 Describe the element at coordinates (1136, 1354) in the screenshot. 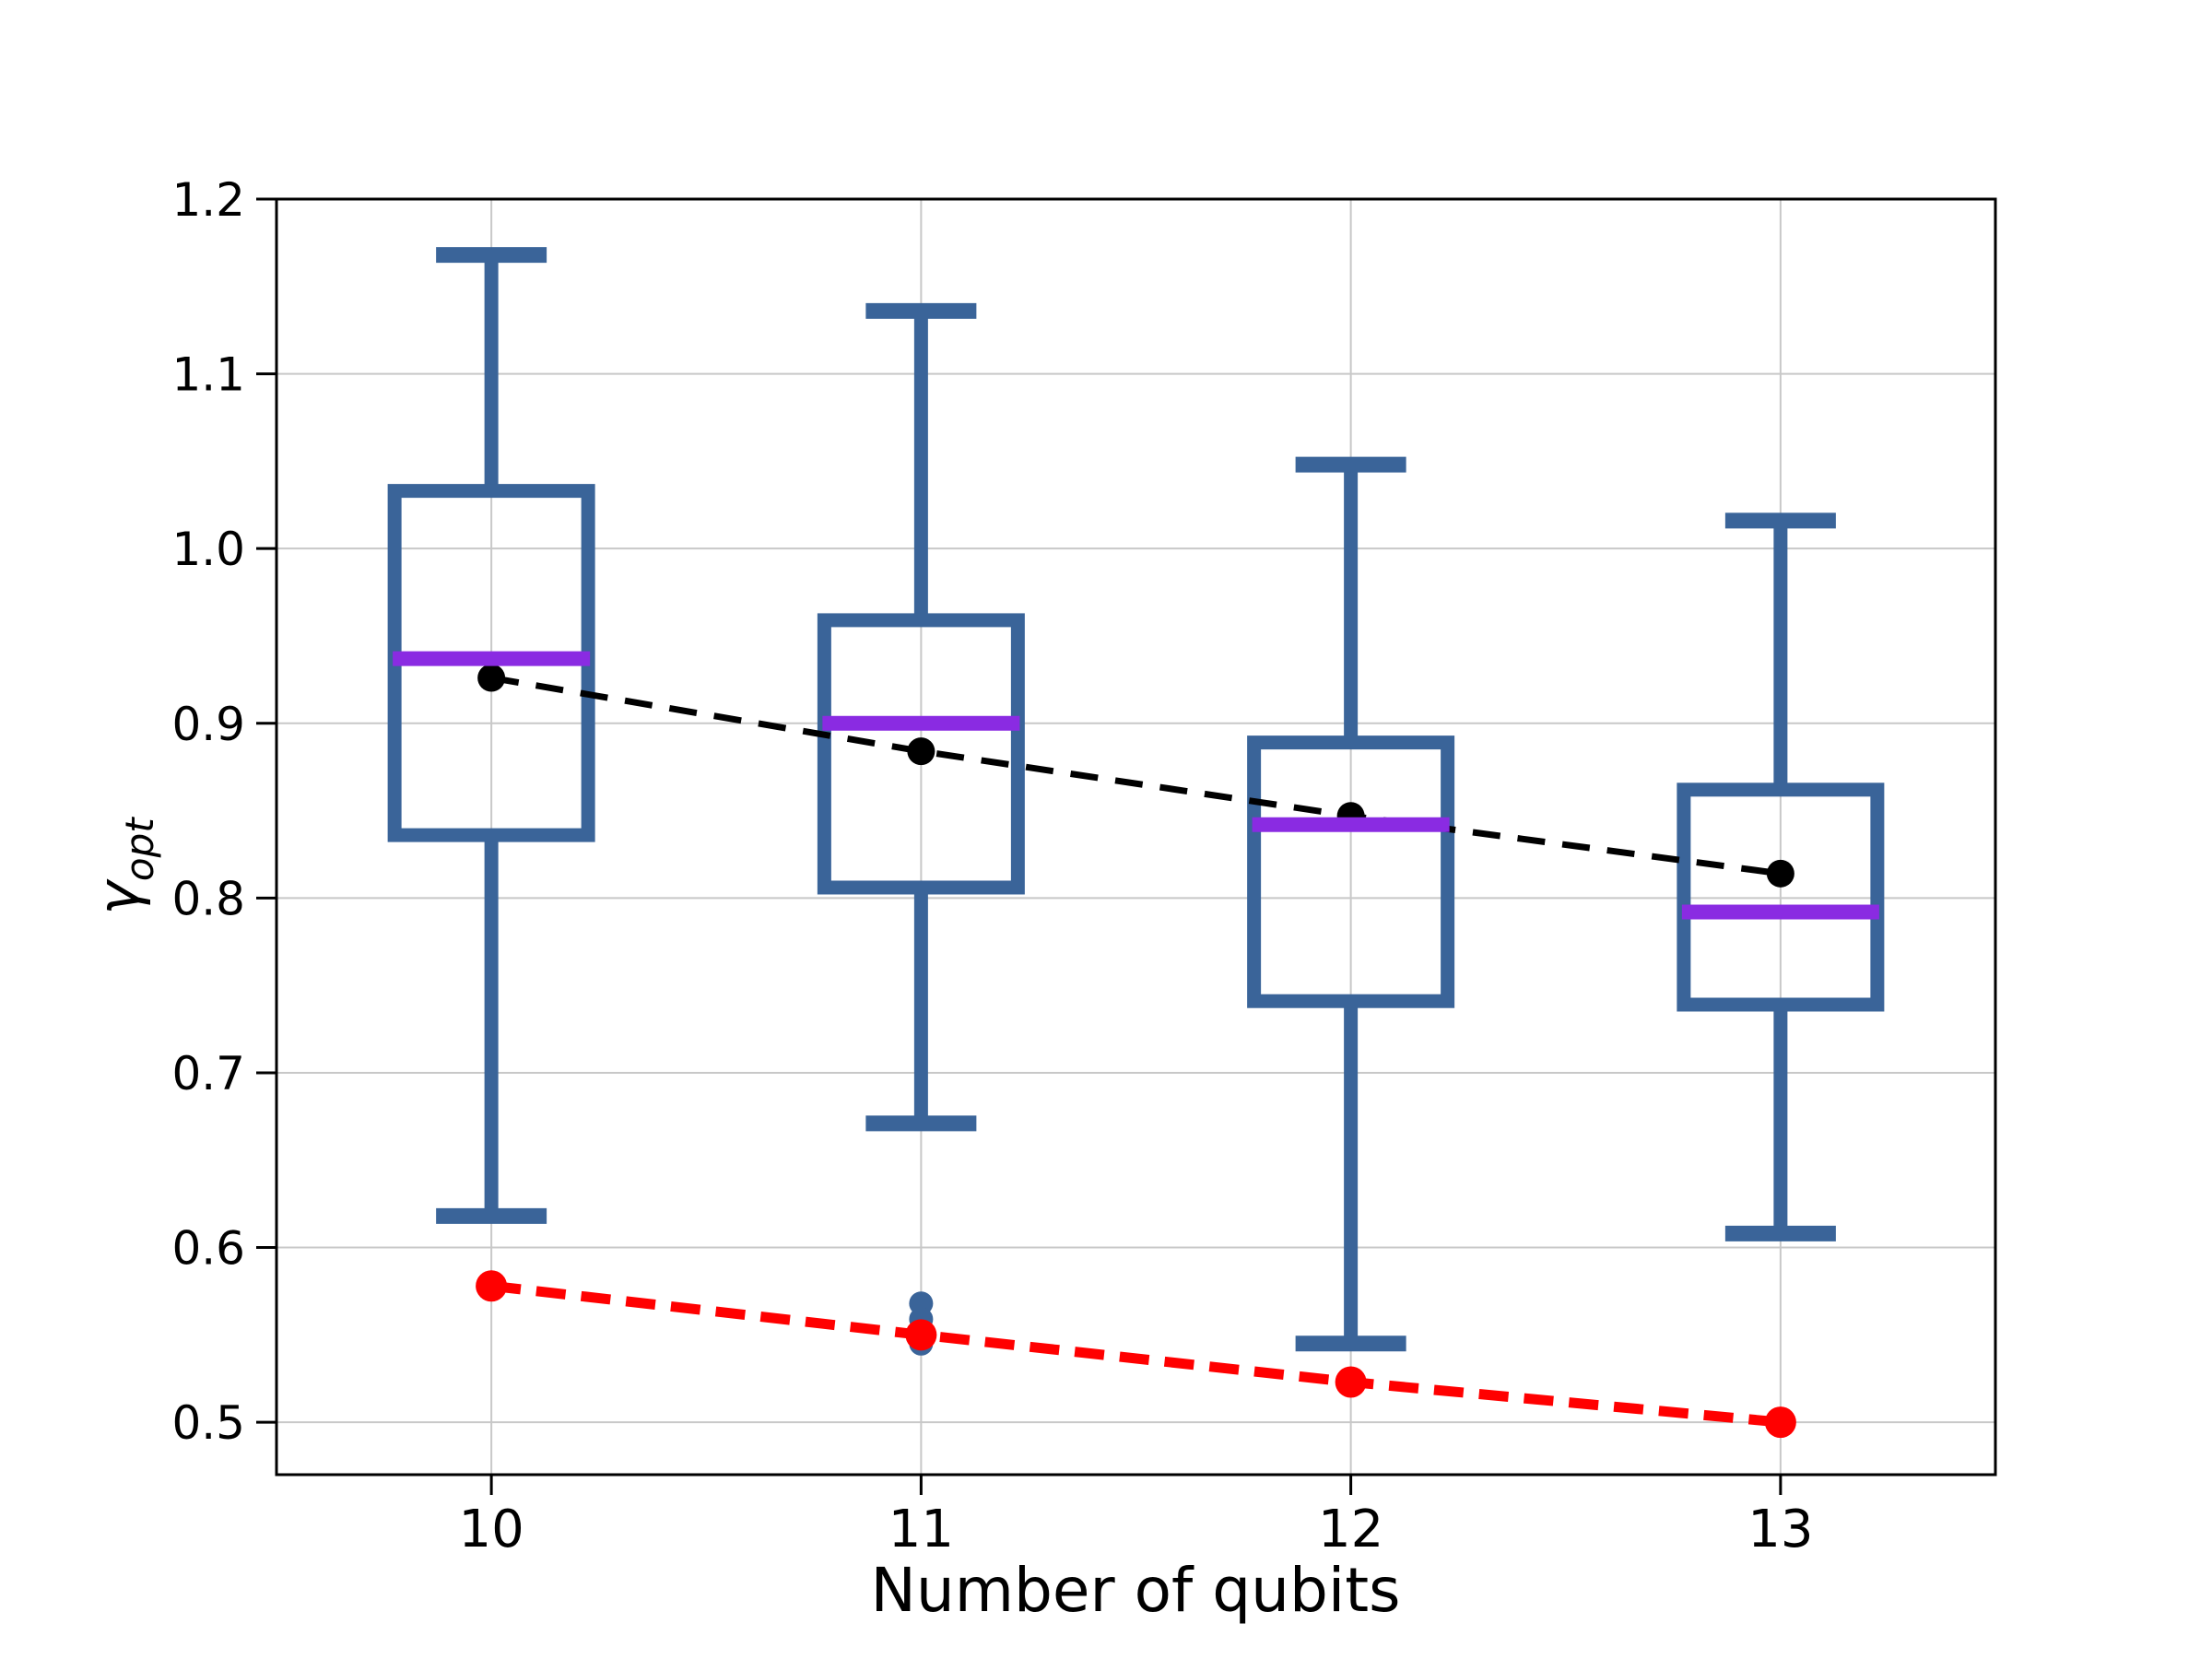

I see `lower-trend-line` at that location.